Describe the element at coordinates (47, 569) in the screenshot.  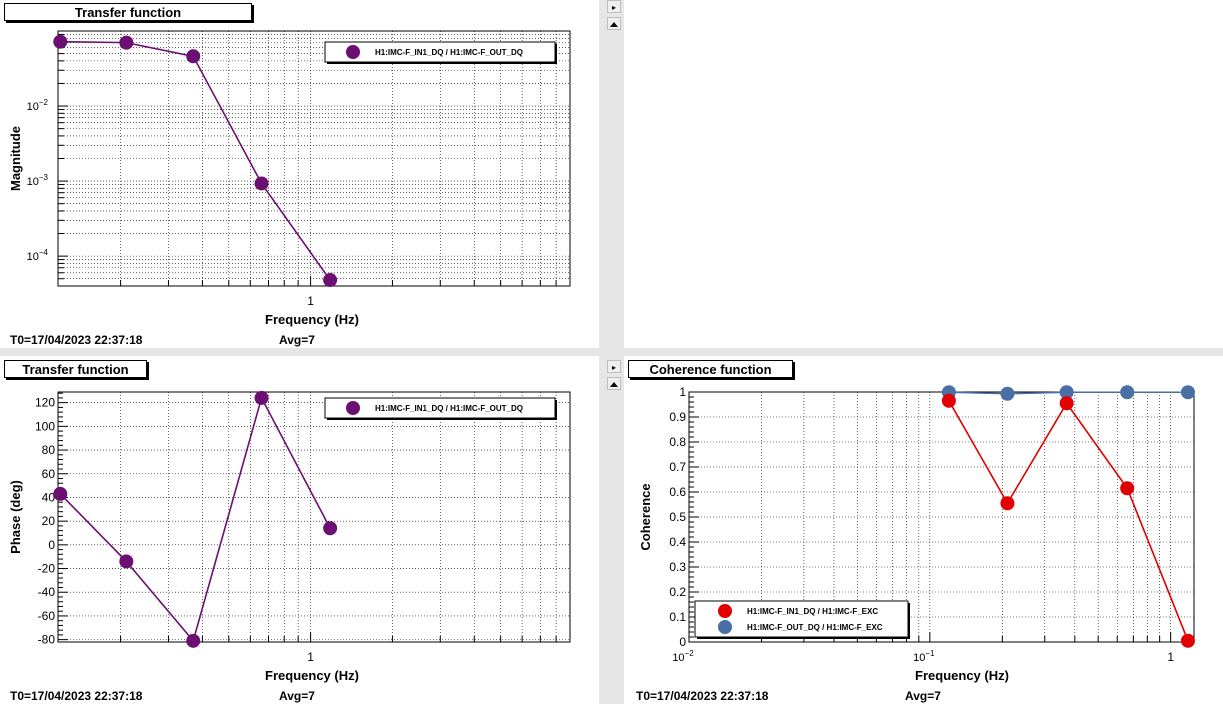
I see `y-tick-label: -20` at that location.